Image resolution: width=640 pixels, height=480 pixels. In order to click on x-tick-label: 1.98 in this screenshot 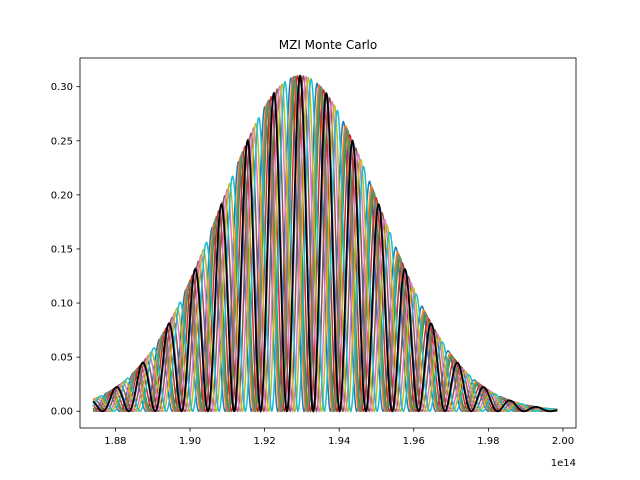, I will do `click(488, 441)`.